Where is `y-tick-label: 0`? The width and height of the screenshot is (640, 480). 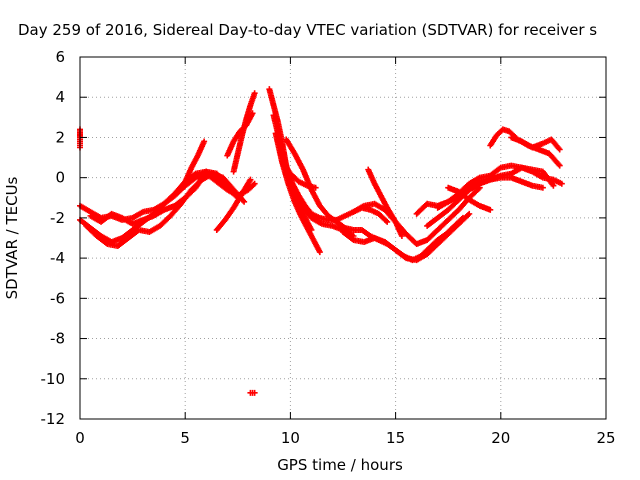
y-tick-label: 0 is located at coordinates (60, 178).